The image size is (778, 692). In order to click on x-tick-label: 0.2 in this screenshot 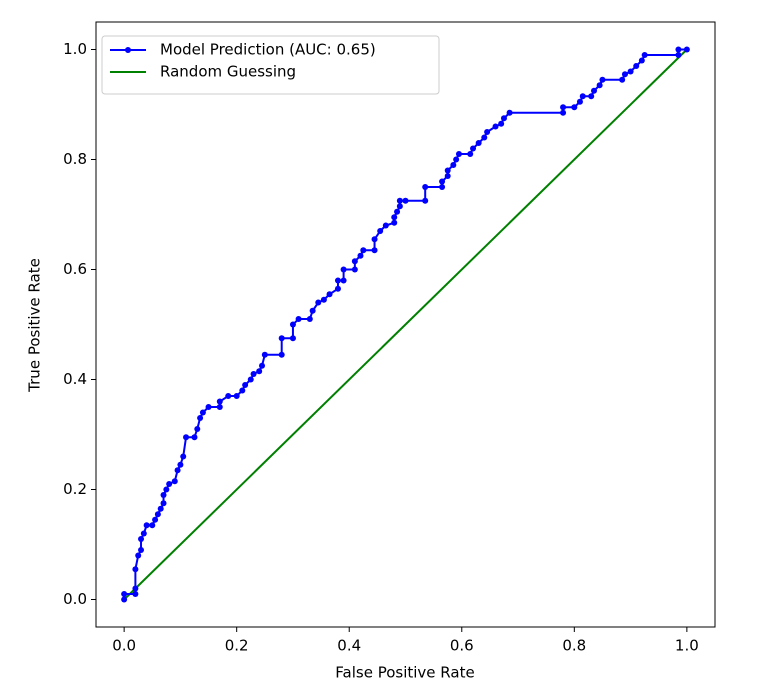, I will do `click(237, 646)`.